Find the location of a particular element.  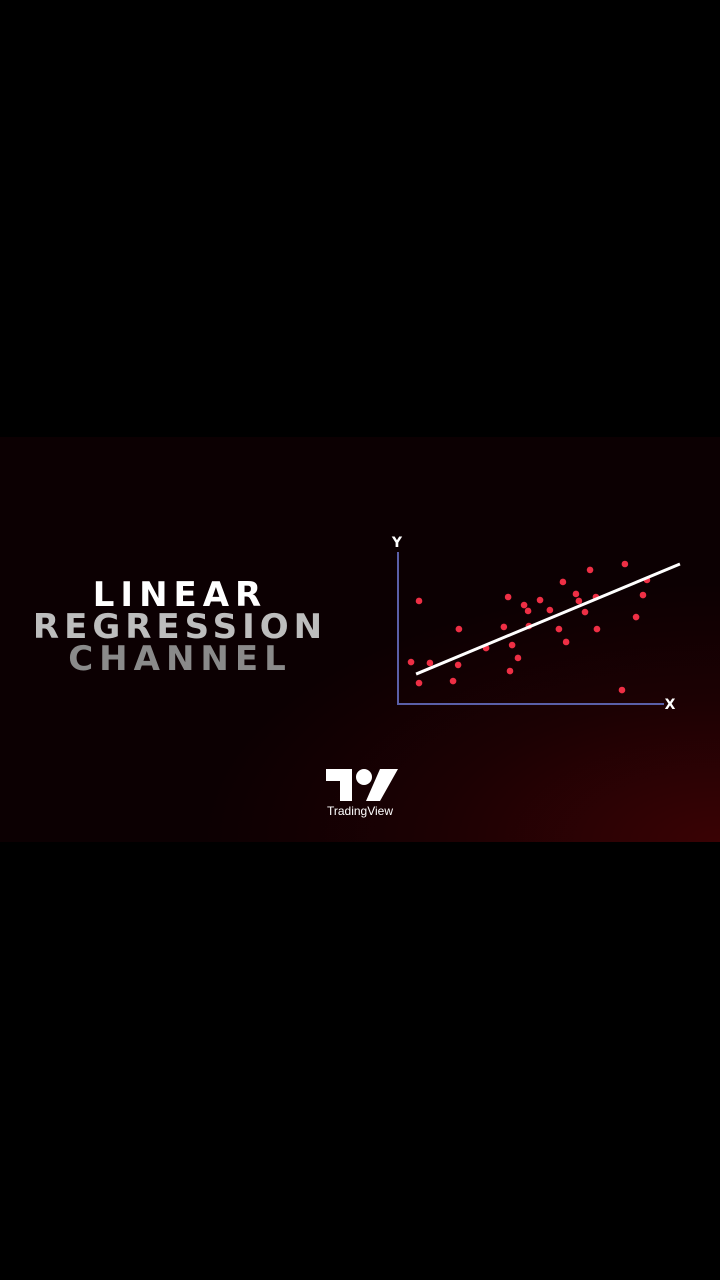

regression-line is located at coordinates (548, 619).